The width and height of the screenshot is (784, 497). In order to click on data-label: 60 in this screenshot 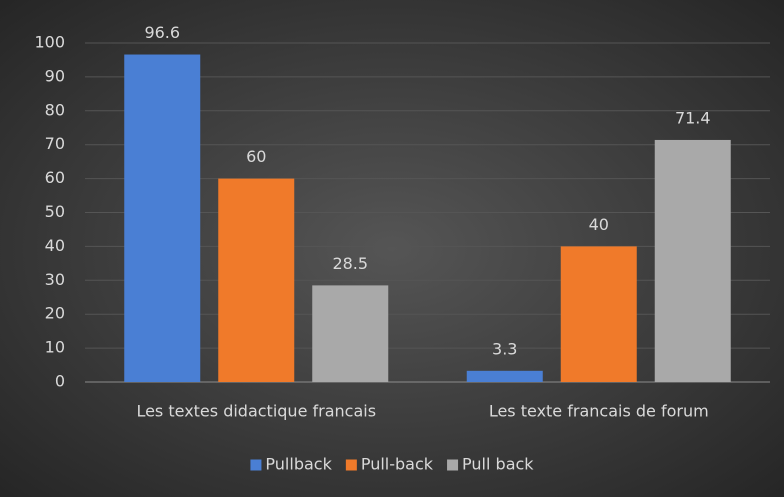, I will do `click(256, 156)`.